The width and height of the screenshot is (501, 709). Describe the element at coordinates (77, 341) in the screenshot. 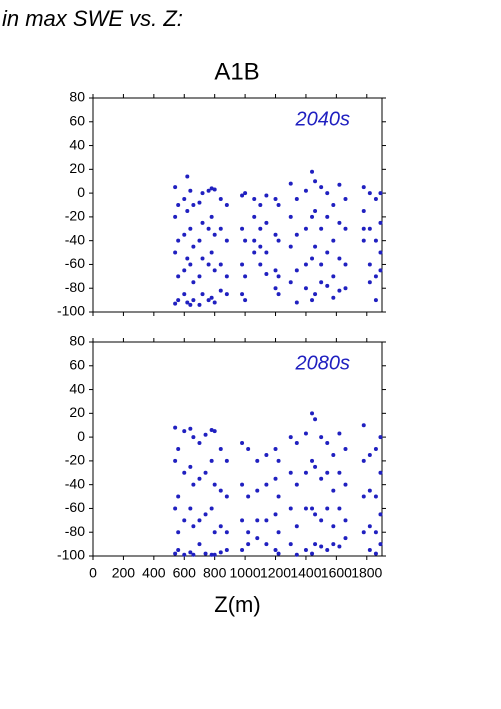

I see `y-tick-label: 80` at that location.